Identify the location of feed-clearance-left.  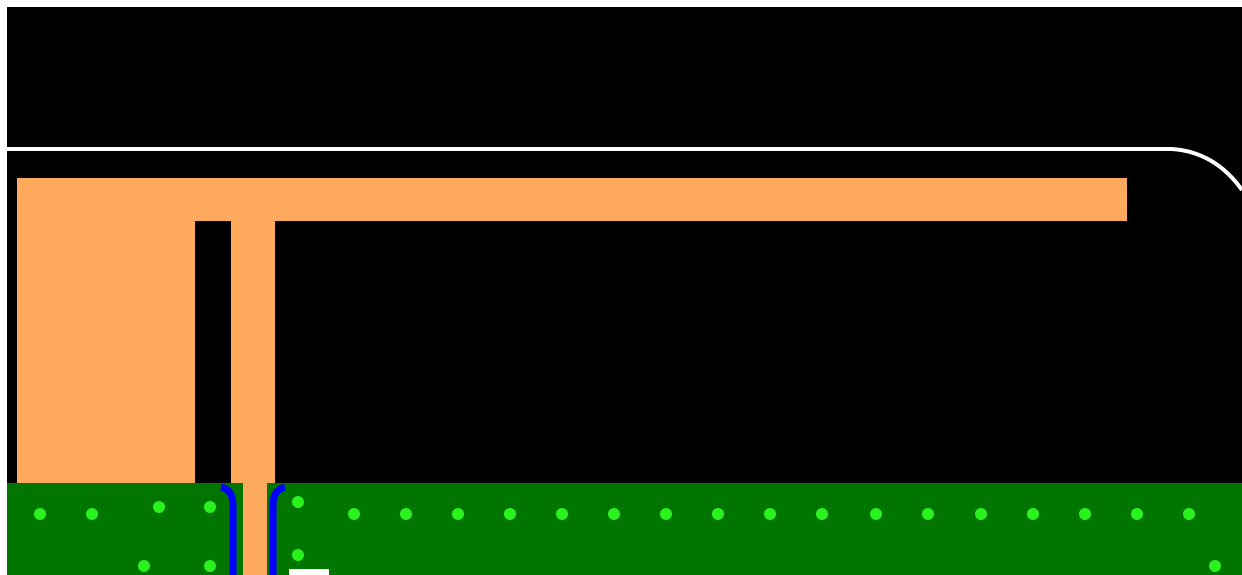
(228, 529).